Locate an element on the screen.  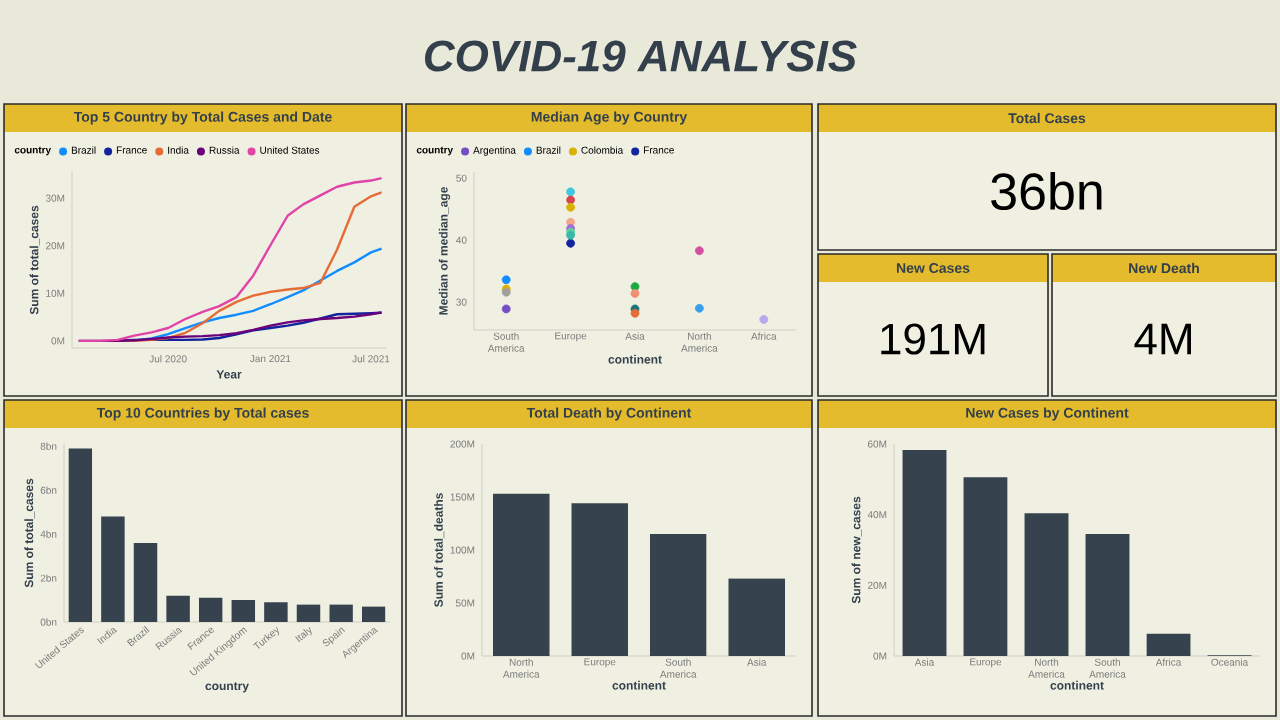
text: 4M is located at coordinates (1162, 339).